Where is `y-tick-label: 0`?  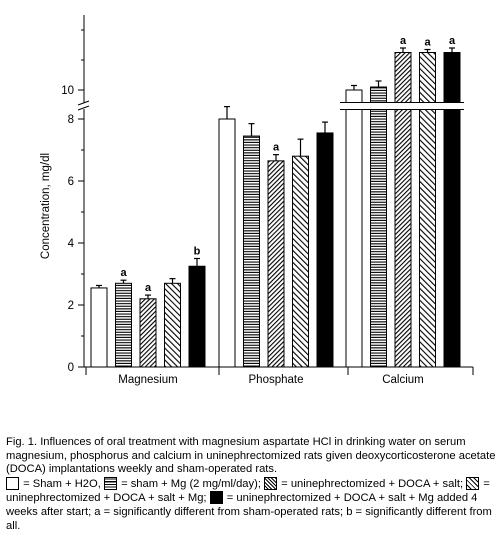 y-tick-label: 0 is located at coordinates (71, 368).